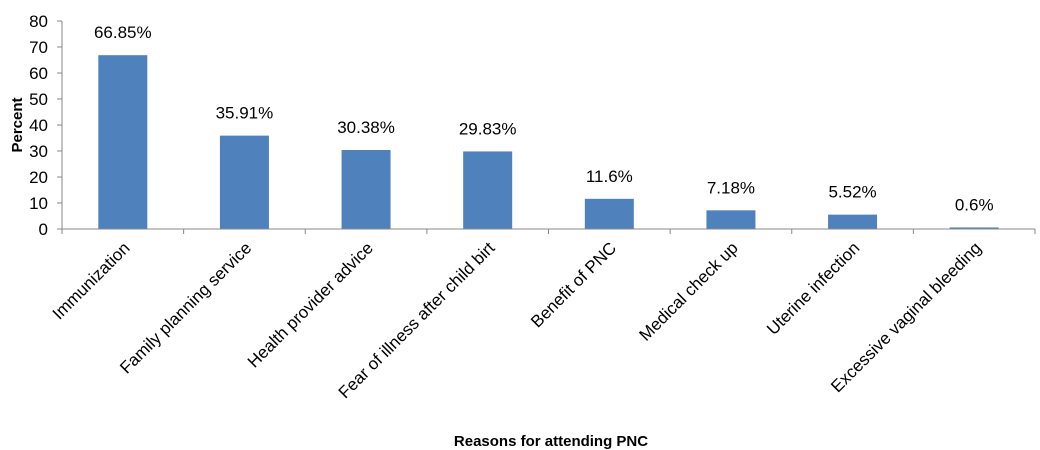 Image resolution: width=1040 pixels, height=450 pixels. What do you see at coordinates (38, 21) in the screenshot?
I see `y-tick-label: 80` at bounding box center [38, 21].